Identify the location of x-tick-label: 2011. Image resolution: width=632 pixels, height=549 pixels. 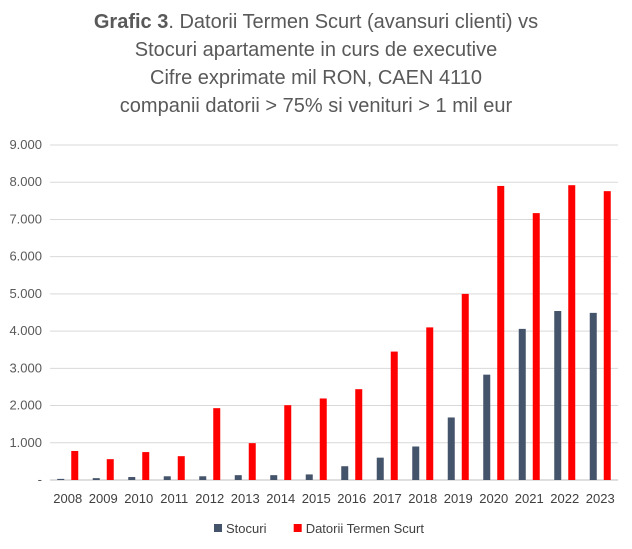
(174, 498).